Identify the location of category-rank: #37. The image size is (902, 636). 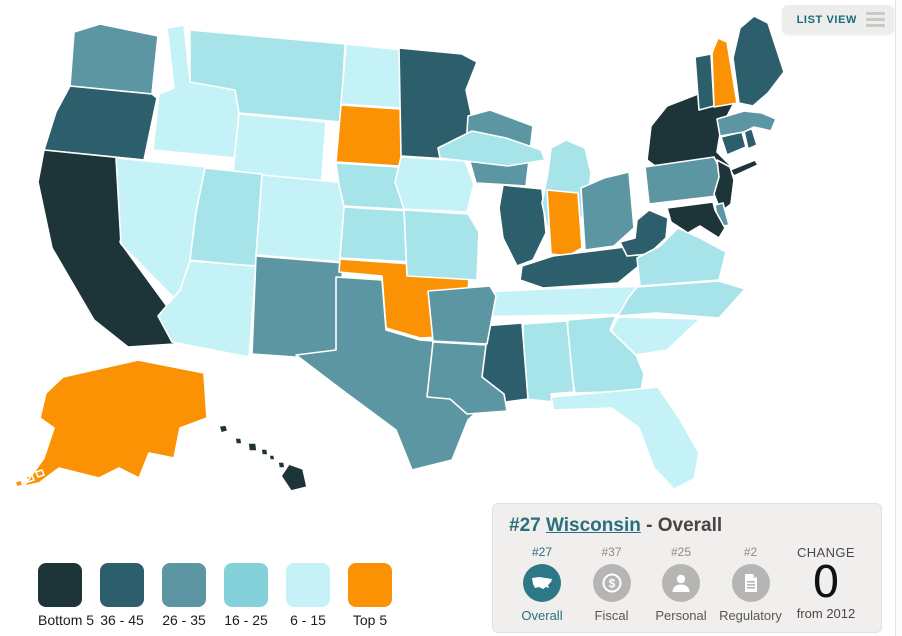
(611, 552).